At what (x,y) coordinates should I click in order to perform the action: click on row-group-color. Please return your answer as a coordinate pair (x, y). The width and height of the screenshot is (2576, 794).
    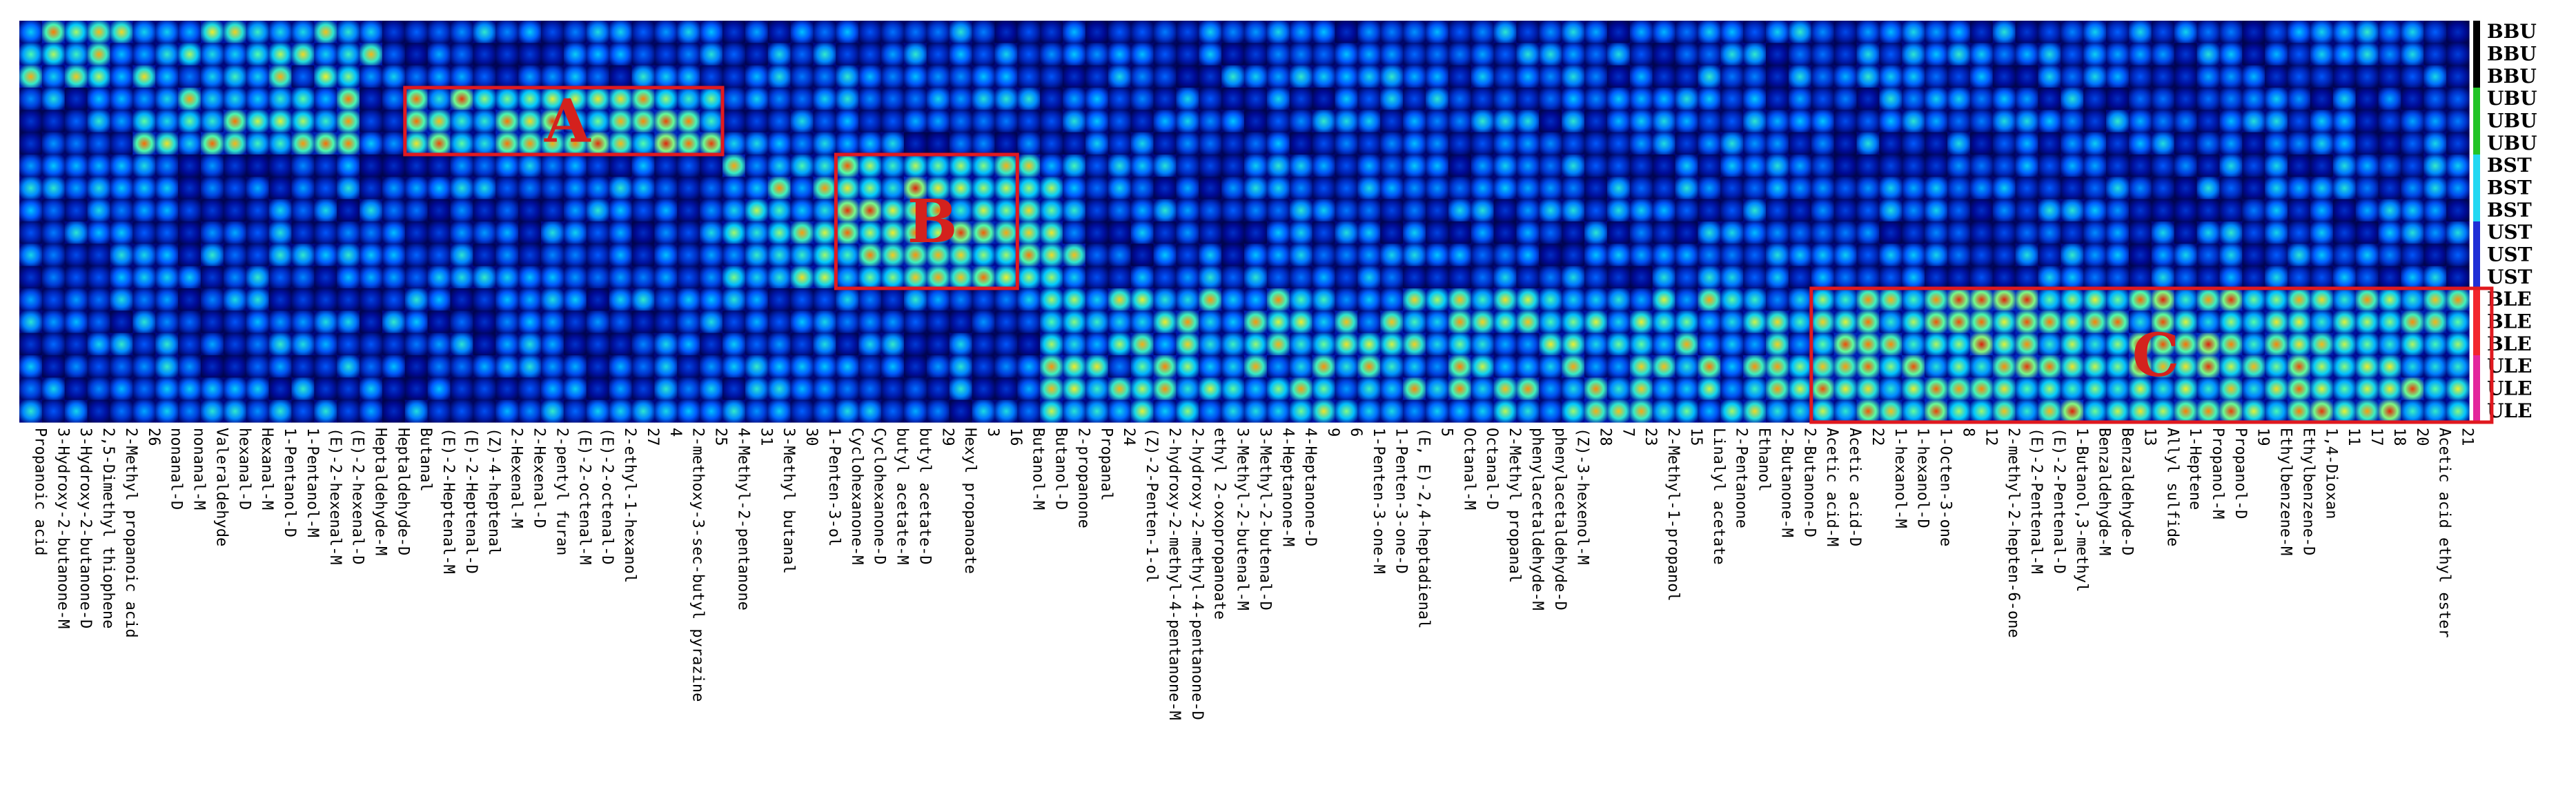
    Looking at the image, I should click on (2476, 122).